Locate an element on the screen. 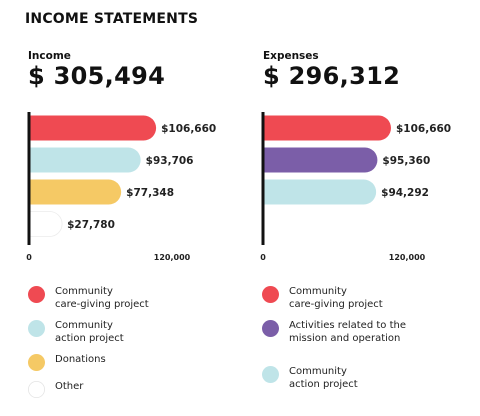  expenses-legend-item-0: Community care-giving project is located at coordinates (322, 298).